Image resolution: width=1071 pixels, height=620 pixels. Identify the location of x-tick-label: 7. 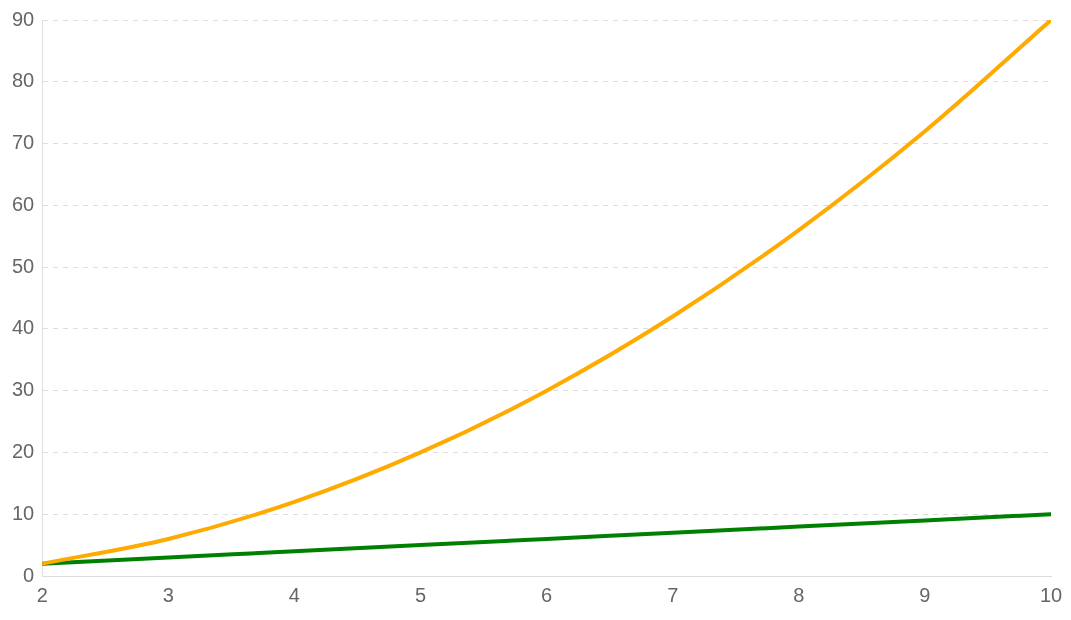
(673, 594).